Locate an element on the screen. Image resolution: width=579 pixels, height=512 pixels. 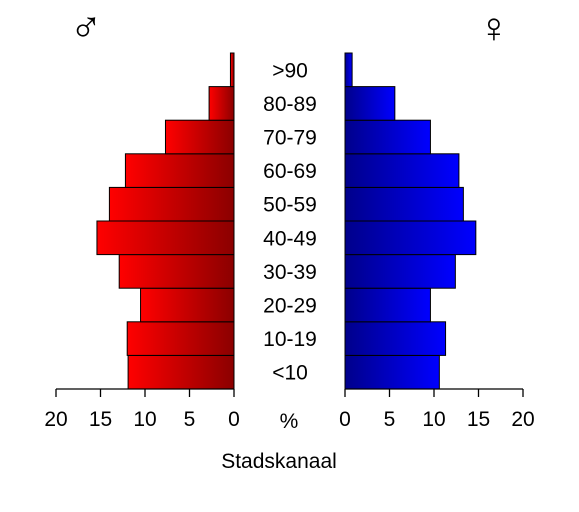
female-tick-label-2: 10 is located at coordinates (433, 419).